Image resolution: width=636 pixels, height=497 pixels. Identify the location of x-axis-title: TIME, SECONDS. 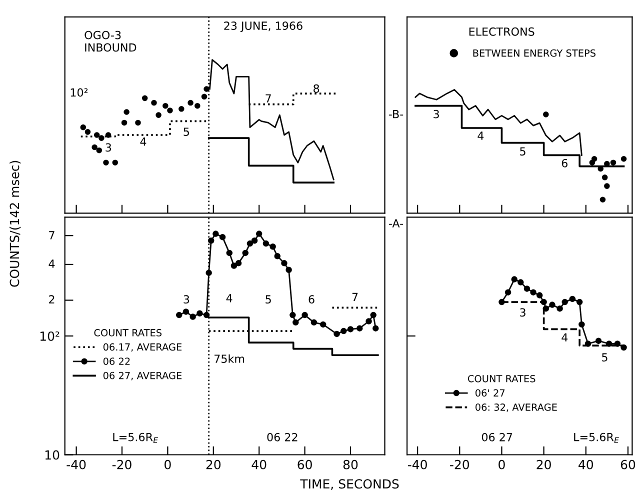
(349, 484).